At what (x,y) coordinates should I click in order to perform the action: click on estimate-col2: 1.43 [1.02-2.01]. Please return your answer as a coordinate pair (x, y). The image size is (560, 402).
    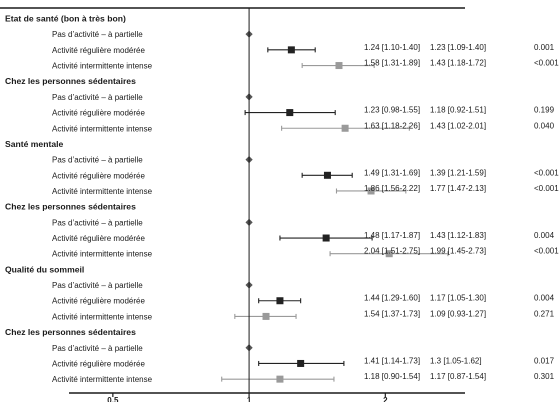
    Looking at the image, I should click on (458, 125).